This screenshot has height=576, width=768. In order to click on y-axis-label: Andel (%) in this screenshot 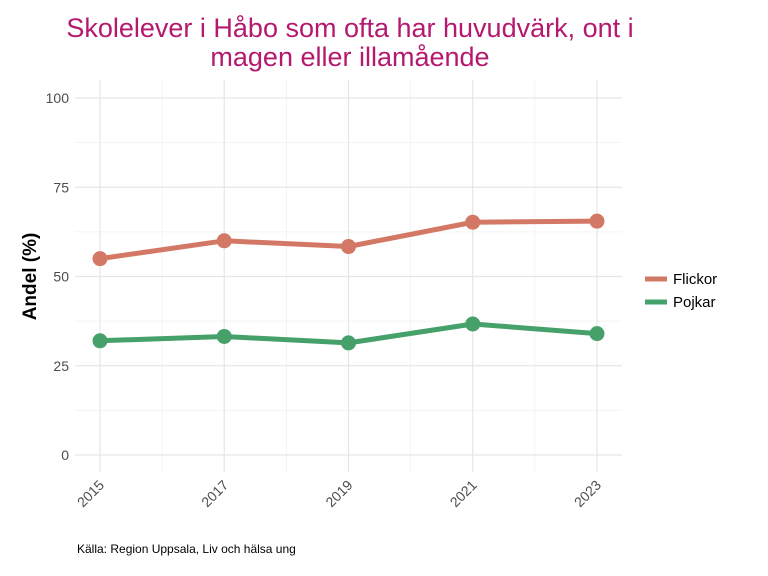, I will do `click(30, 277)`.